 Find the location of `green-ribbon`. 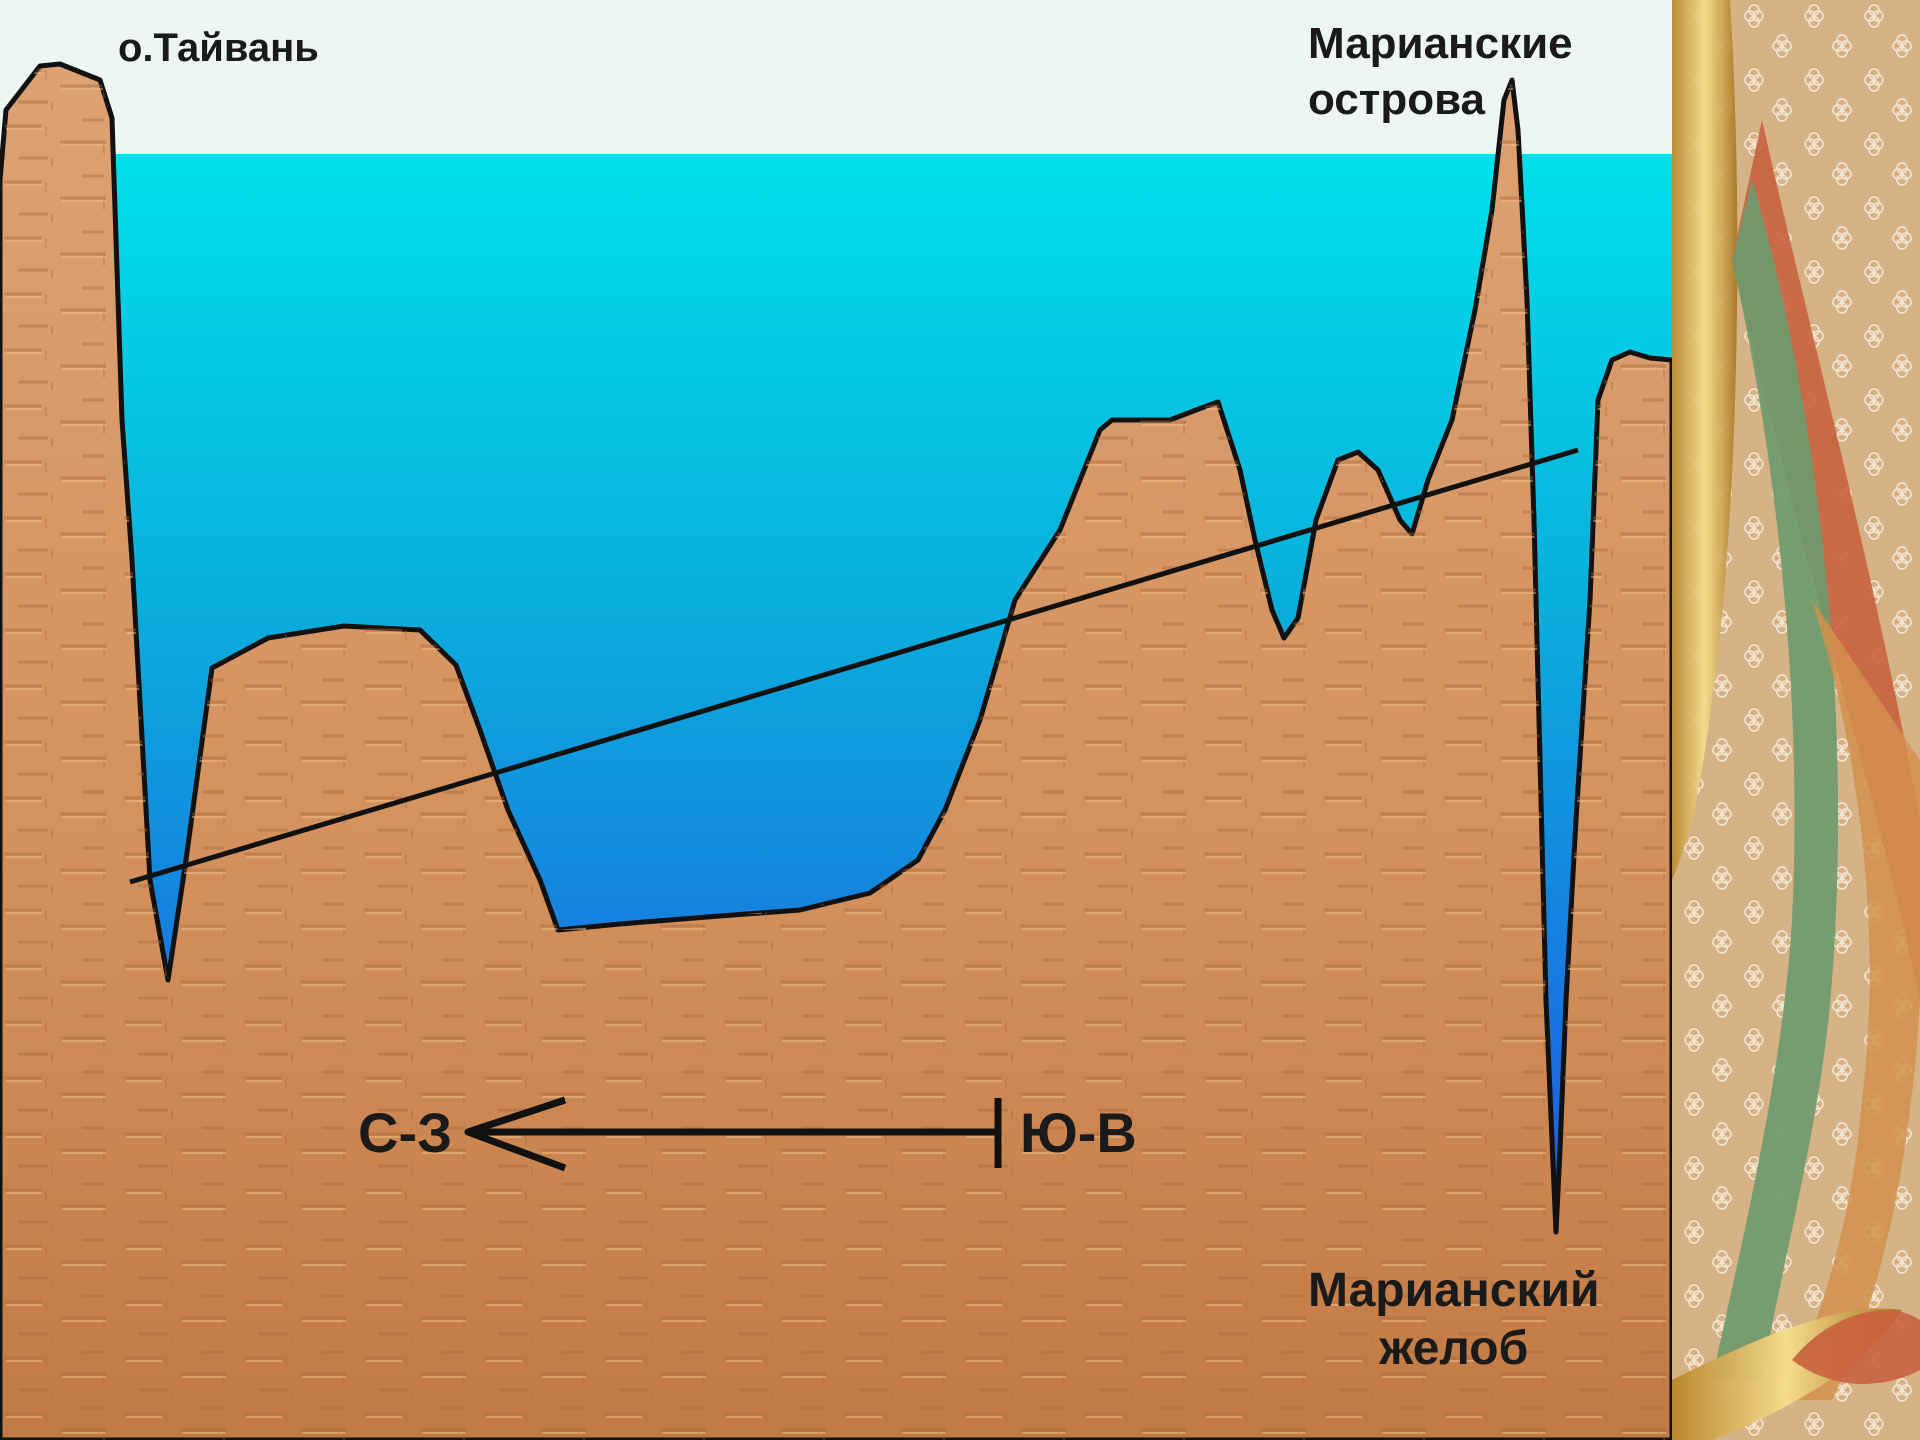

green-ribbon is located at coordinates (1775, 780).